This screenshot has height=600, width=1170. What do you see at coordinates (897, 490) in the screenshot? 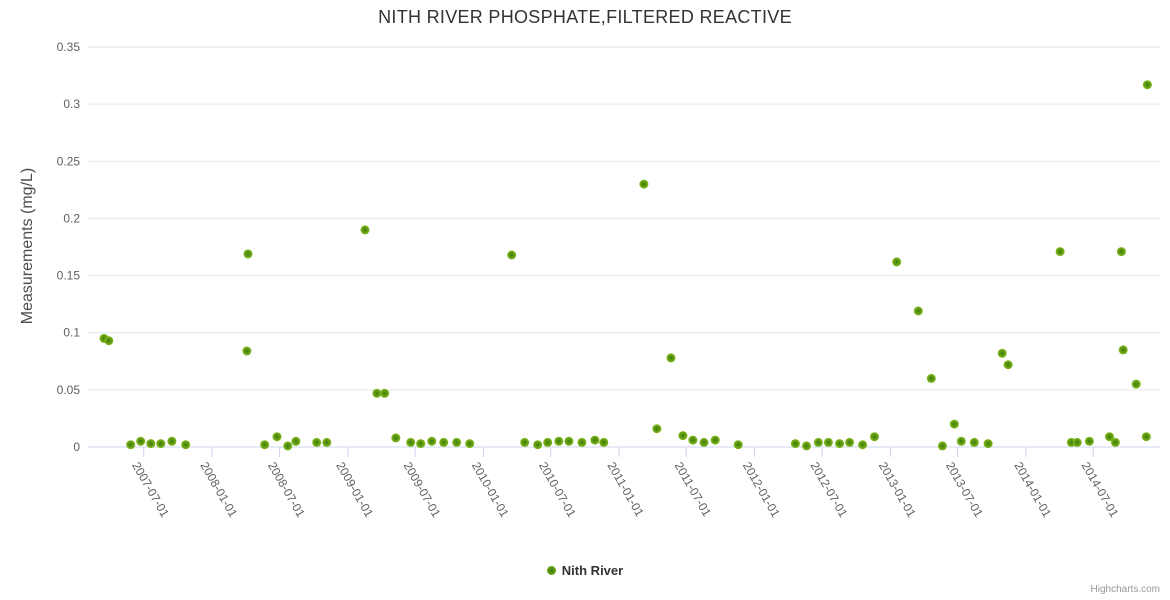
I see `x-axis-tick-label: 2013-01-01` at bounding box center [897, 490].